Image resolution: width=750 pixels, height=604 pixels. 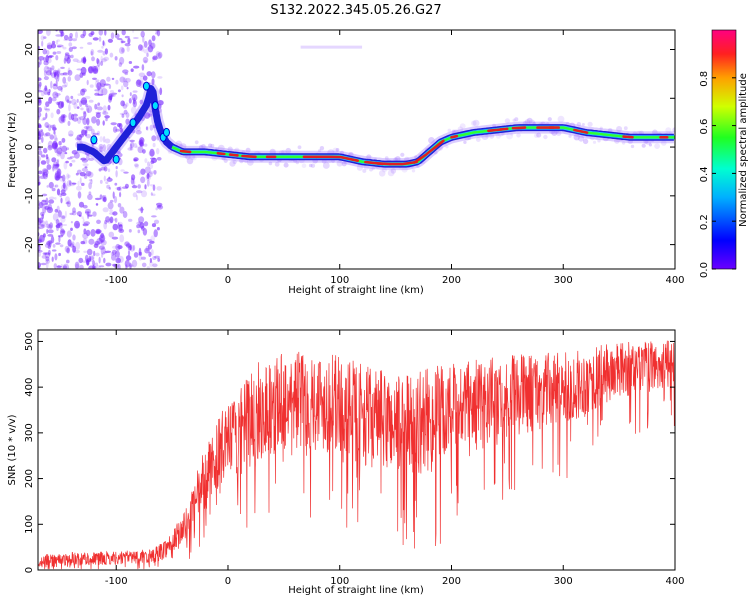 I want to click on snr-x-label: Height of straight line (km), so click(x=356, y=590).